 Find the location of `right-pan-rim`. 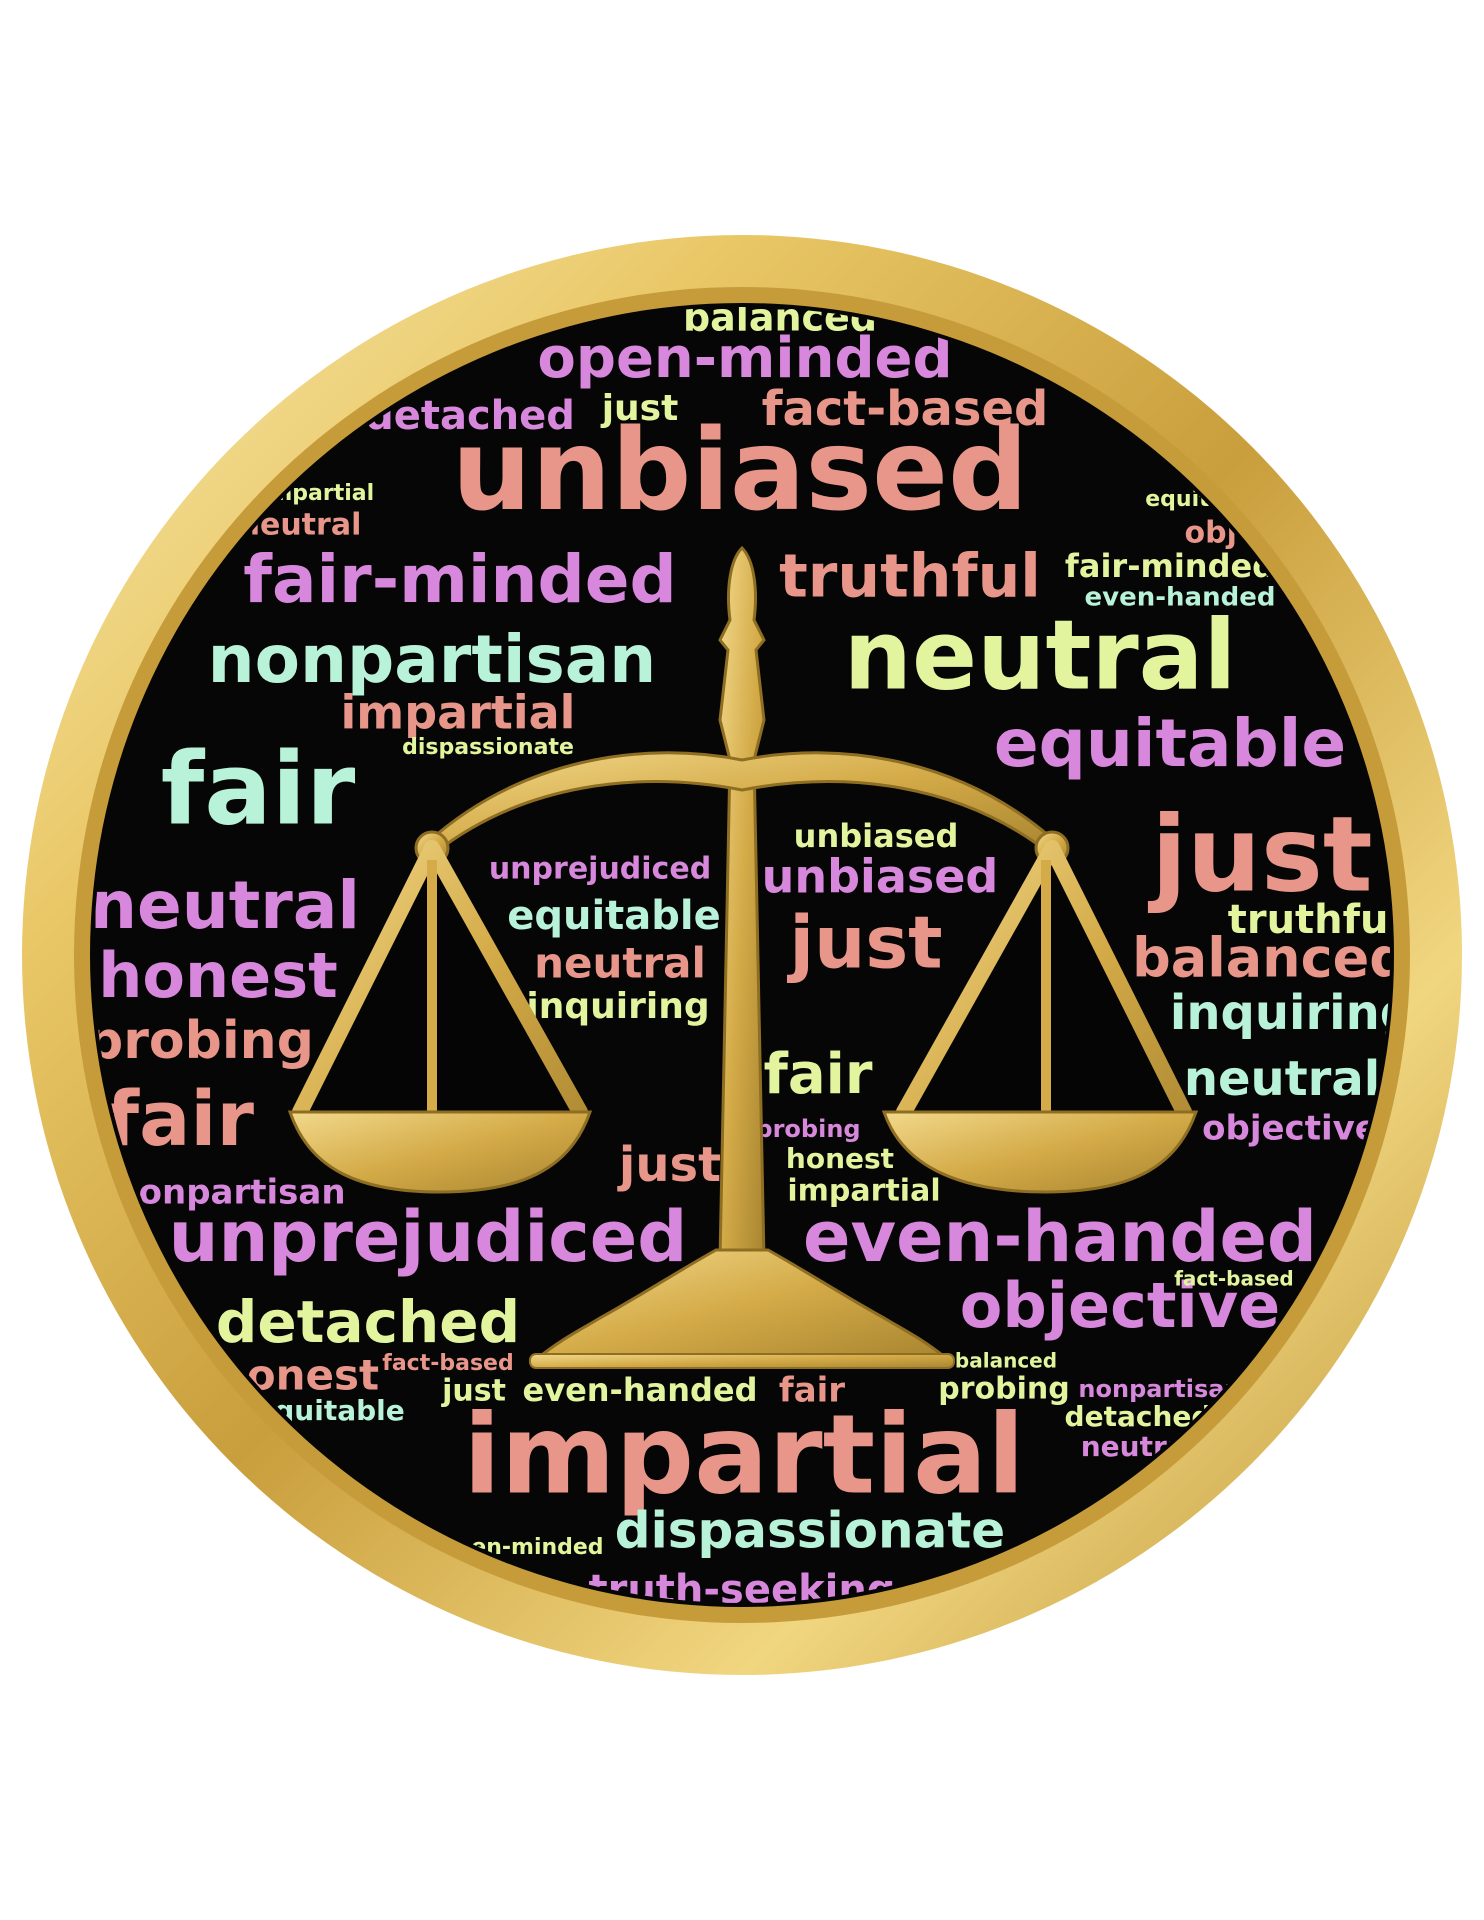

right-pan-rim is located at coordinates (1040, 1152).